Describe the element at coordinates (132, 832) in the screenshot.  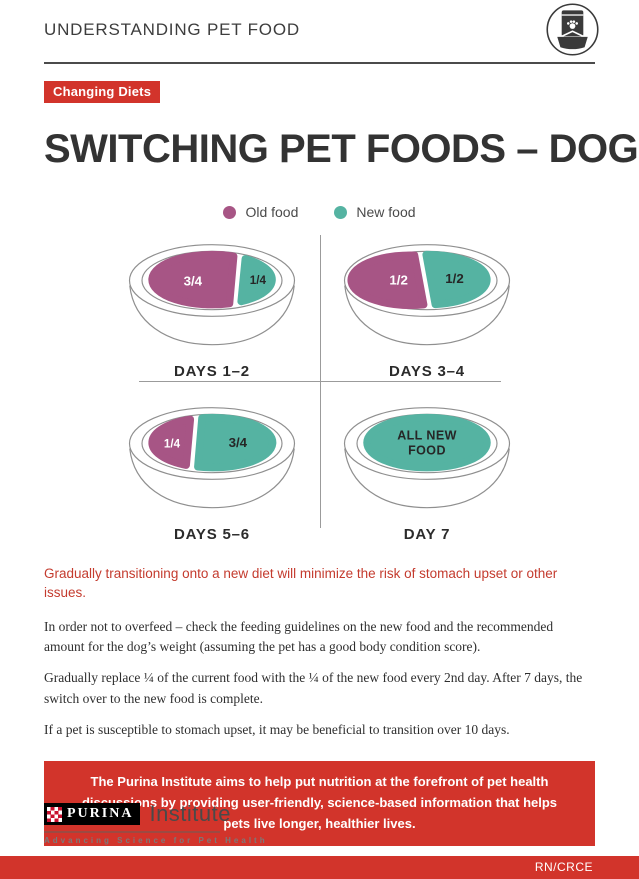
I see `logo-divider` at that location.